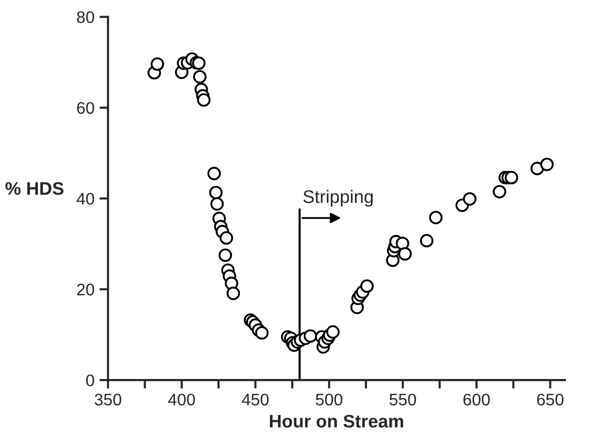  Describe the element at coordinates (85, 17) in the screenshot. I see `y-tick-label: 80` at that location.